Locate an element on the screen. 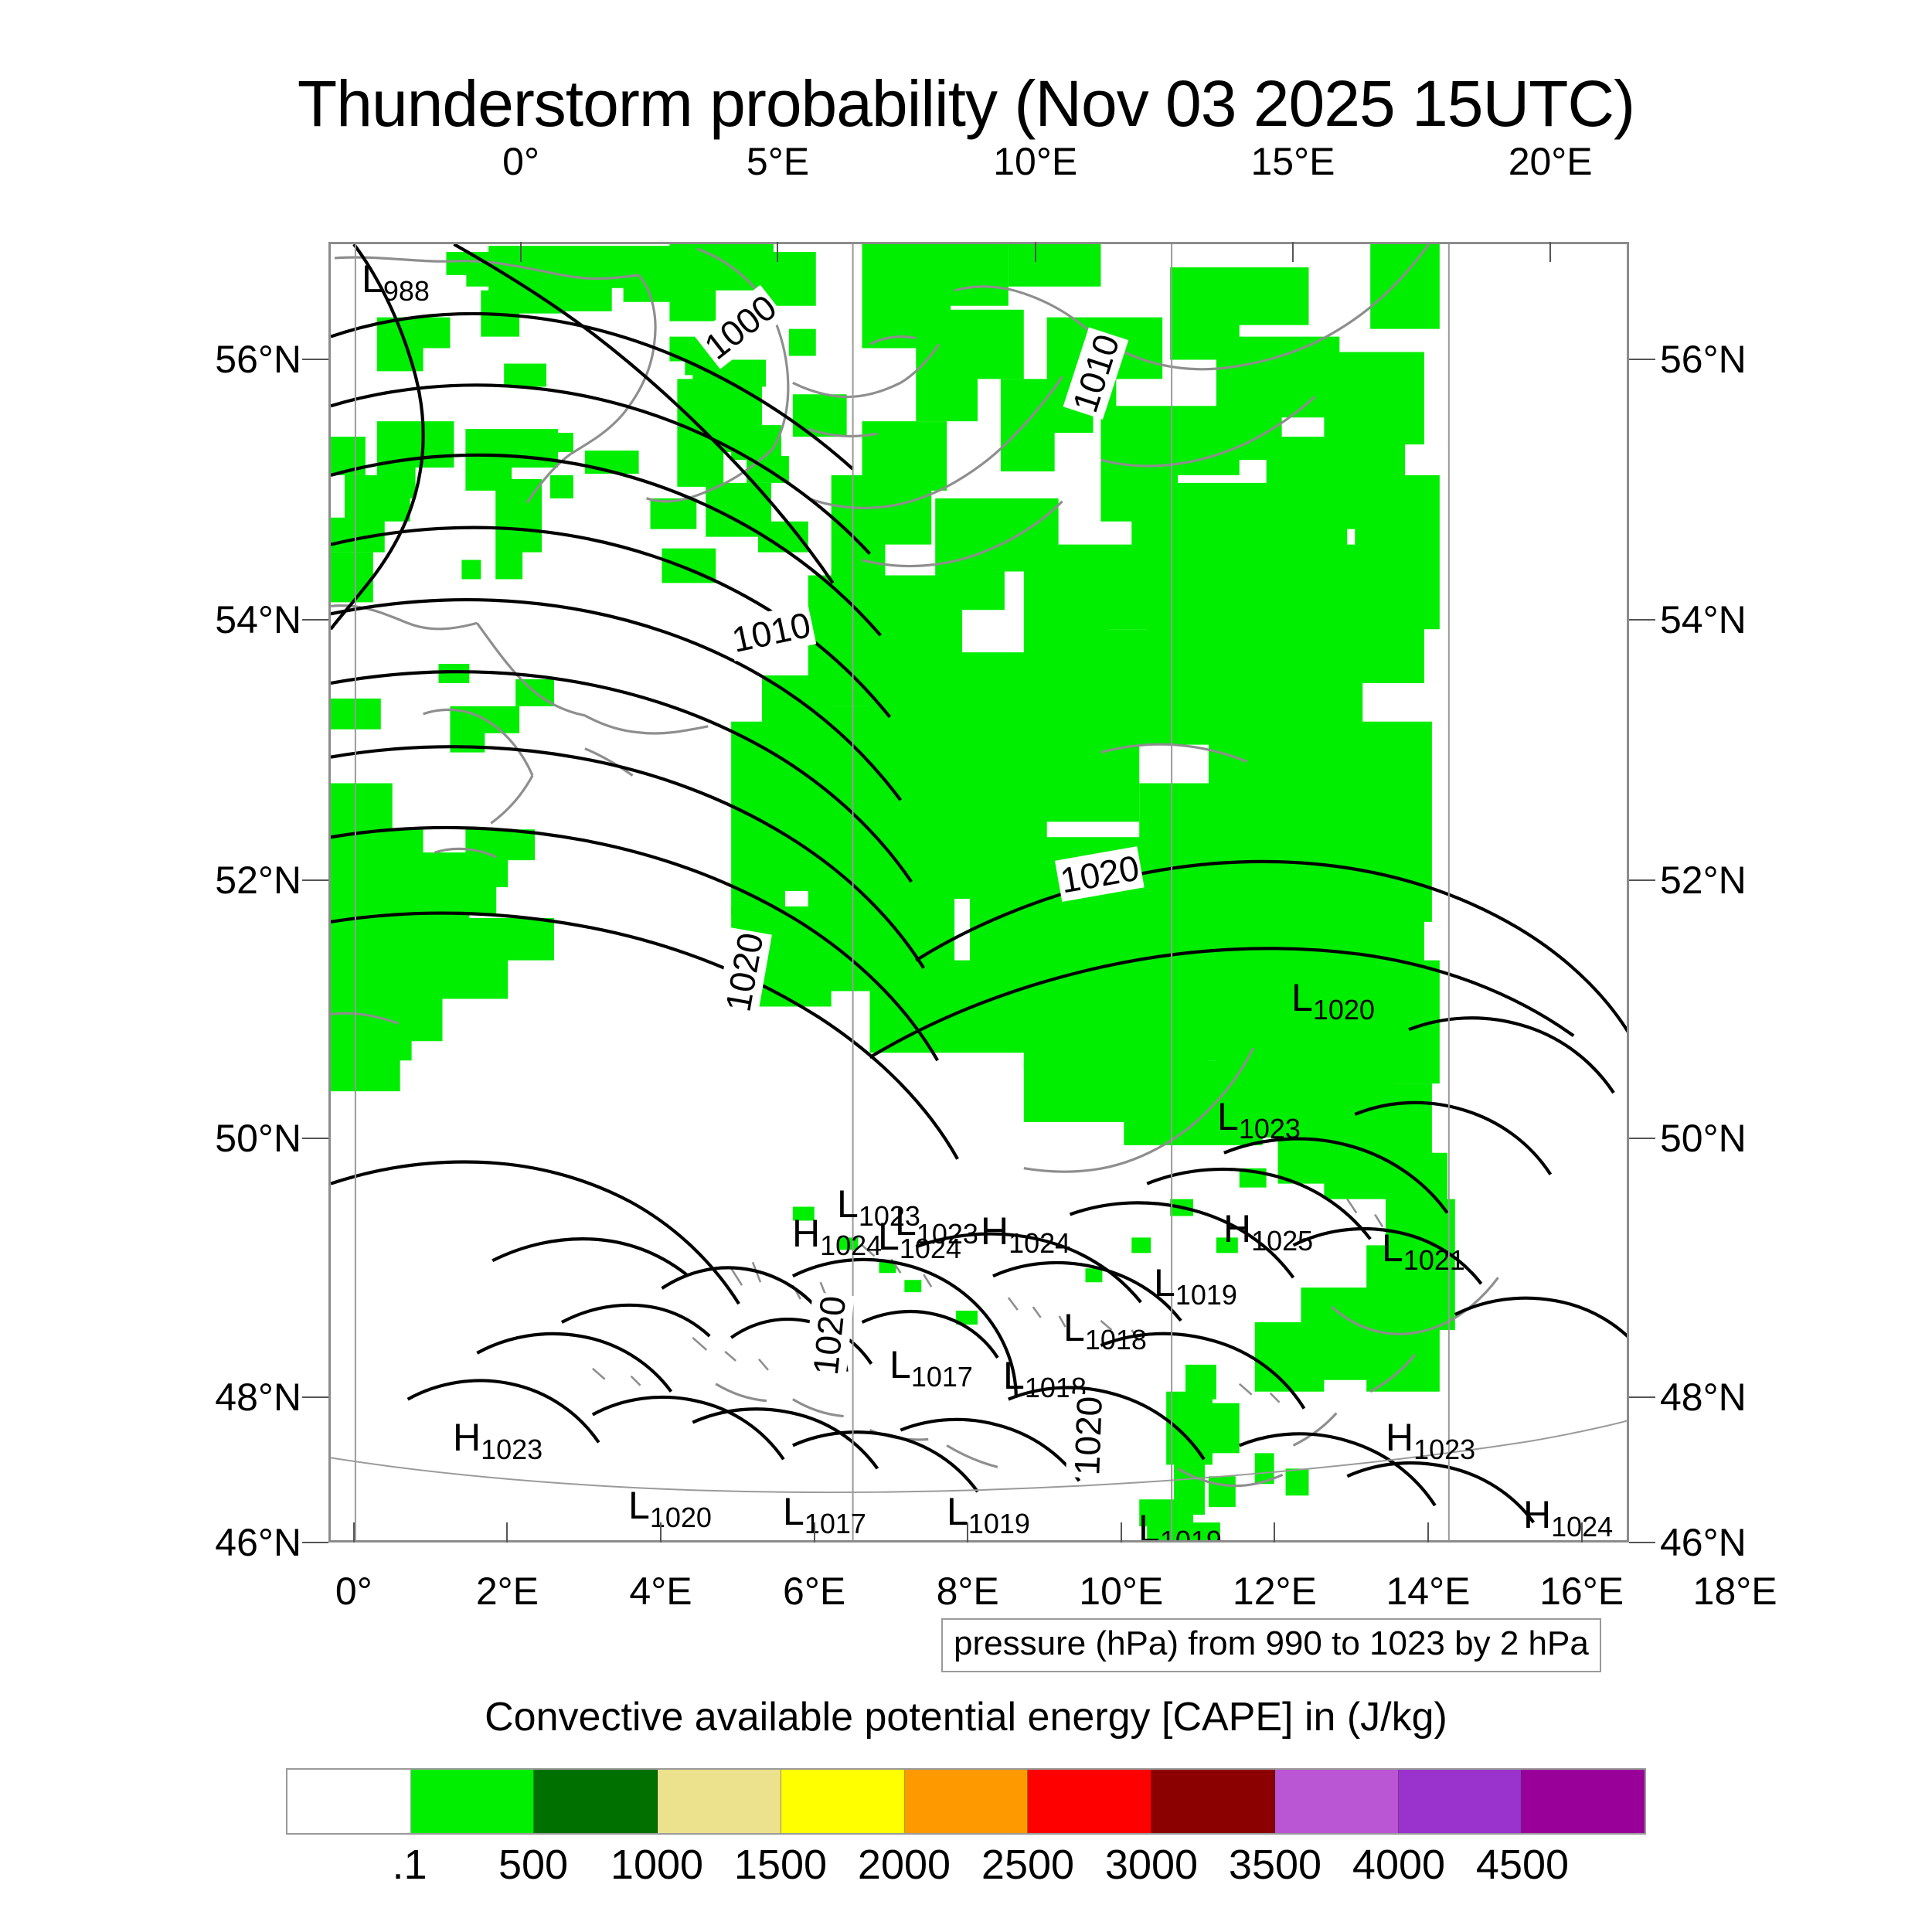 The image size is (1932, 1932). contour-label: 1020 is located at coordinates (1088, 1436).